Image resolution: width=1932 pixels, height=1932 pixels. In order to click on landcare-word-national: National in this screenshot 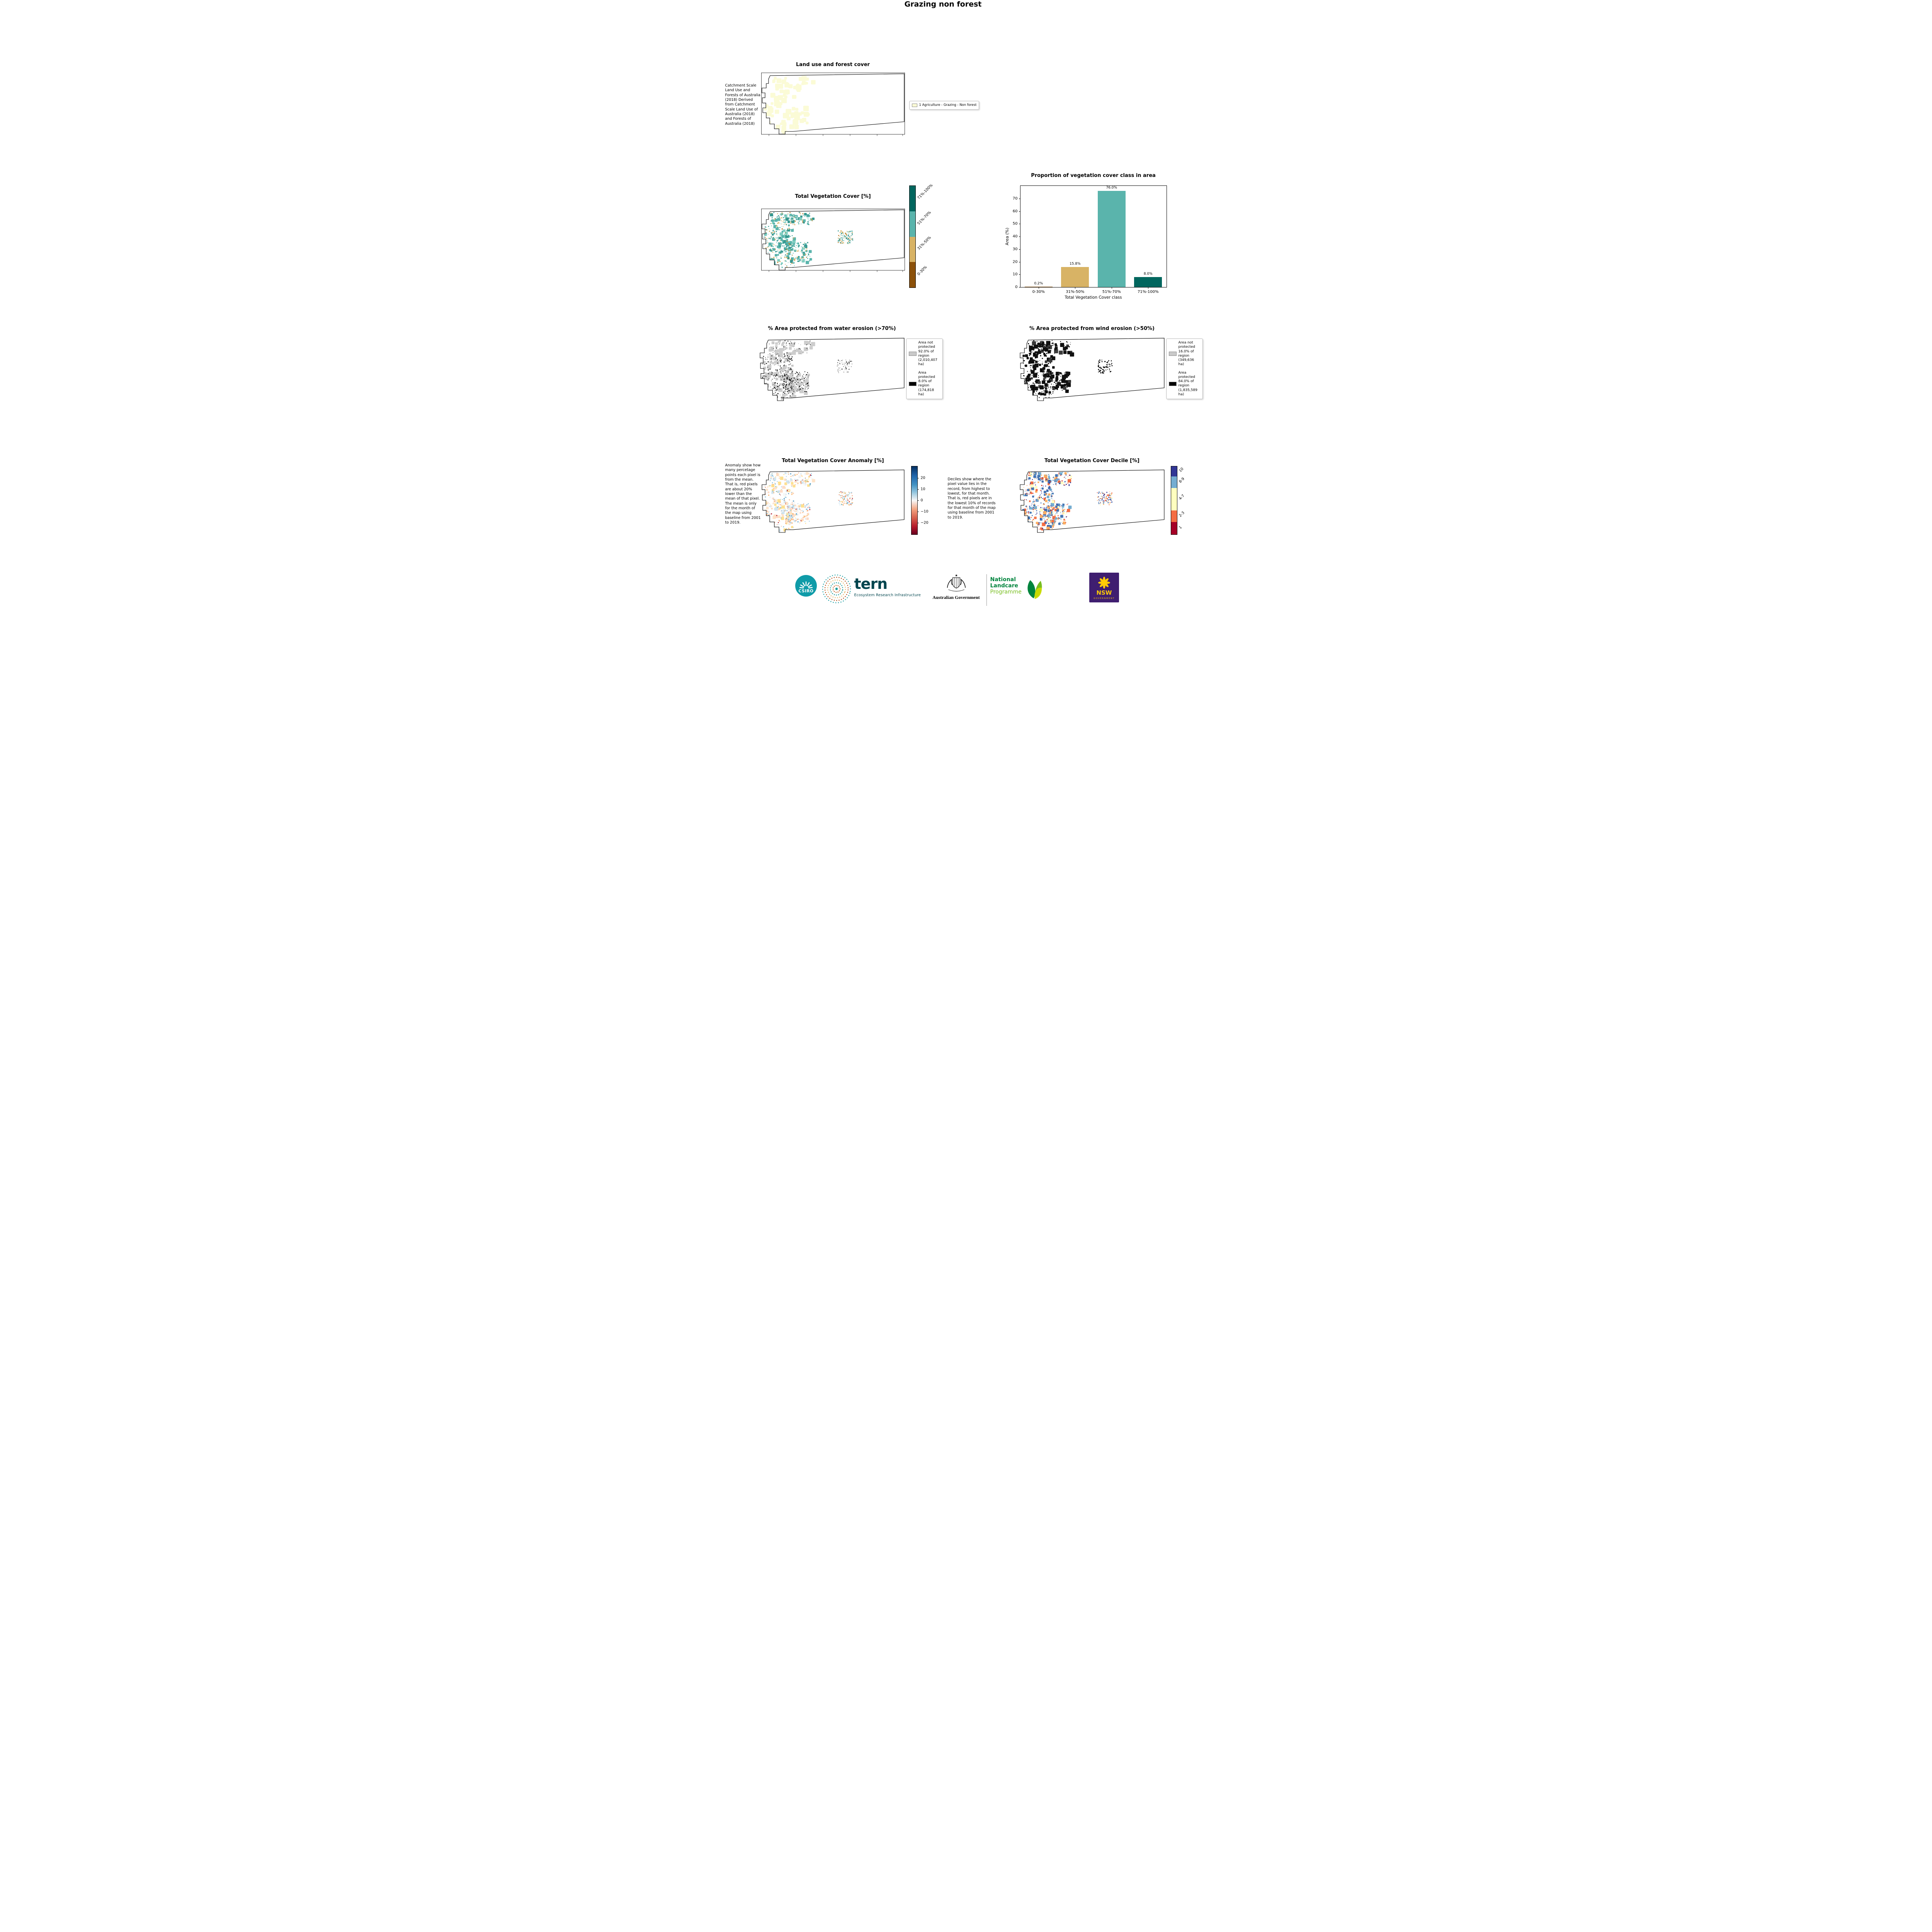, I will do `click(1003, 580)`.